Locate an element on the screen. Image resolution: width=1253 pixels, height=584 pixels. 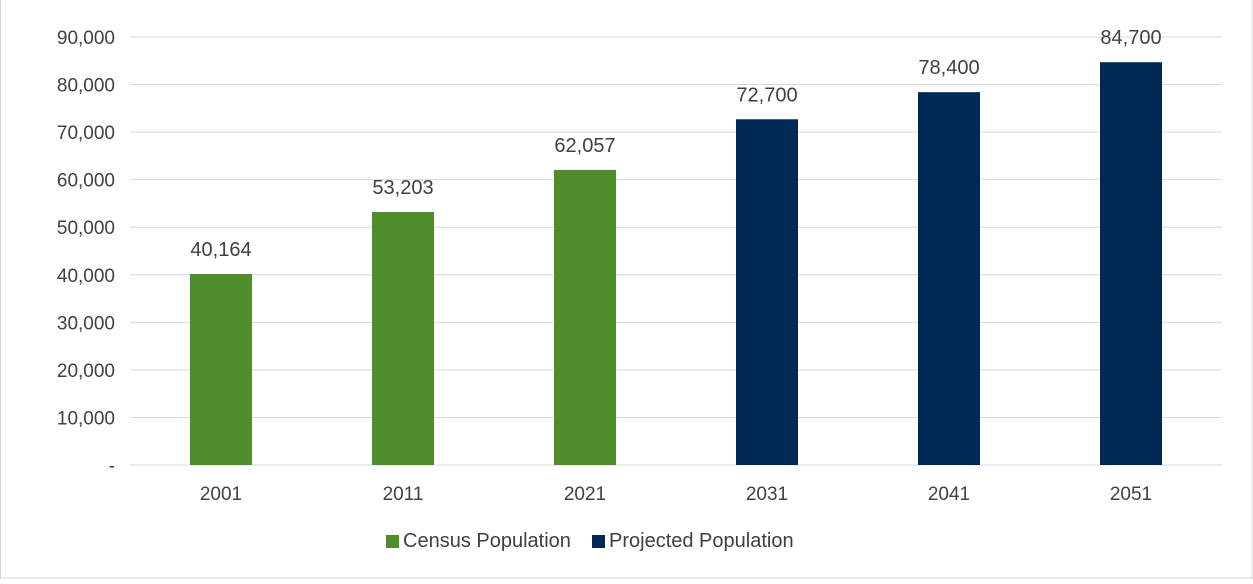
y-tick-label: 90,000 is located at coordinates (86, 38).